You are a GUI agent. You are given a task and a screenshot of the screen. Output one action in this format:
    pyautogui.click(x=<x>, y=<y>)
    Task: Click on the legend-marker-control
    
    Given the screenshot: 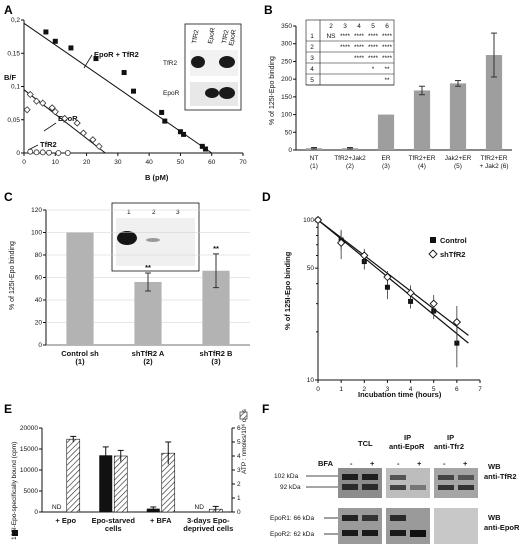 What is the action you would take?
    pyautogui.click(x=433, y=240)
    